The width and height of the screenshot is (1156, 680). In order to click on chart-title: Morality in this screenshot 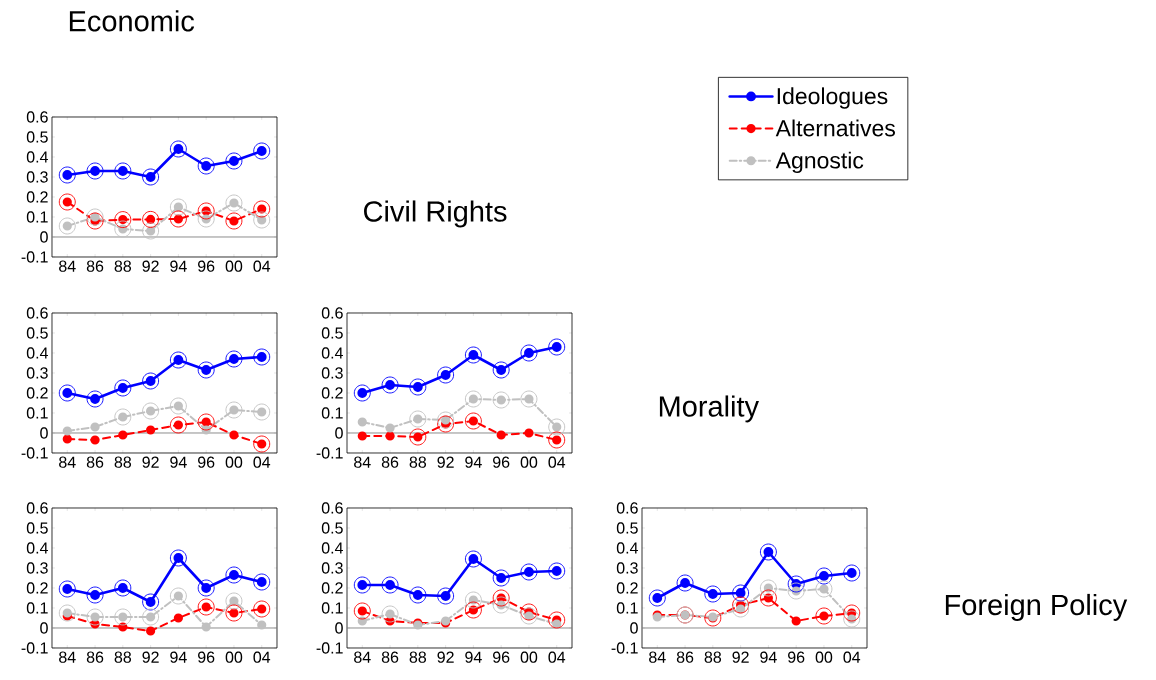, I will do `click(709, 409)`.